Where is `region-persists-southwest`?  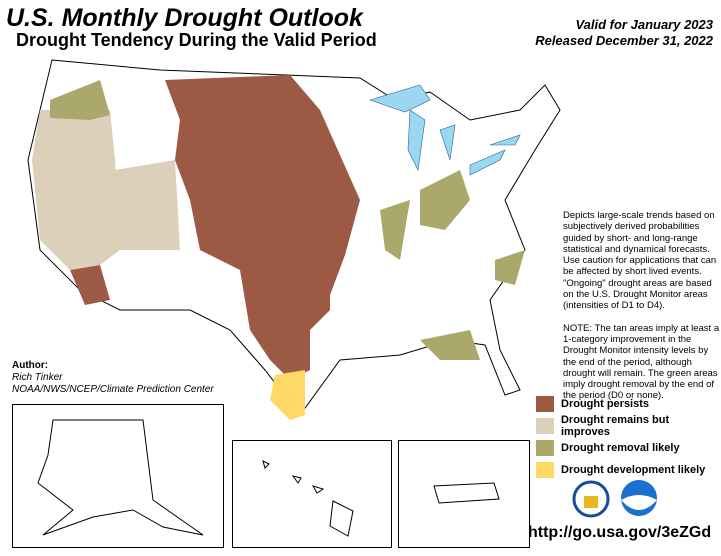
region-persists-southwest is located at coordinates (90, 285).